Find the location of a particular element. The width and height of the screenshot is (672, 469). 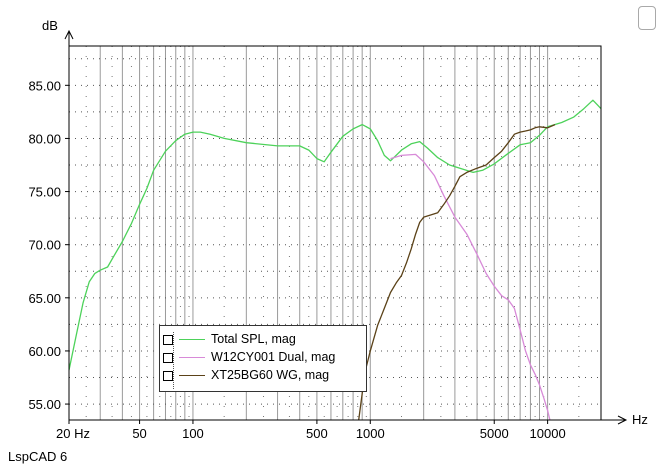

x-tick-label: 20 Hz is located at coordinates (73, 433).